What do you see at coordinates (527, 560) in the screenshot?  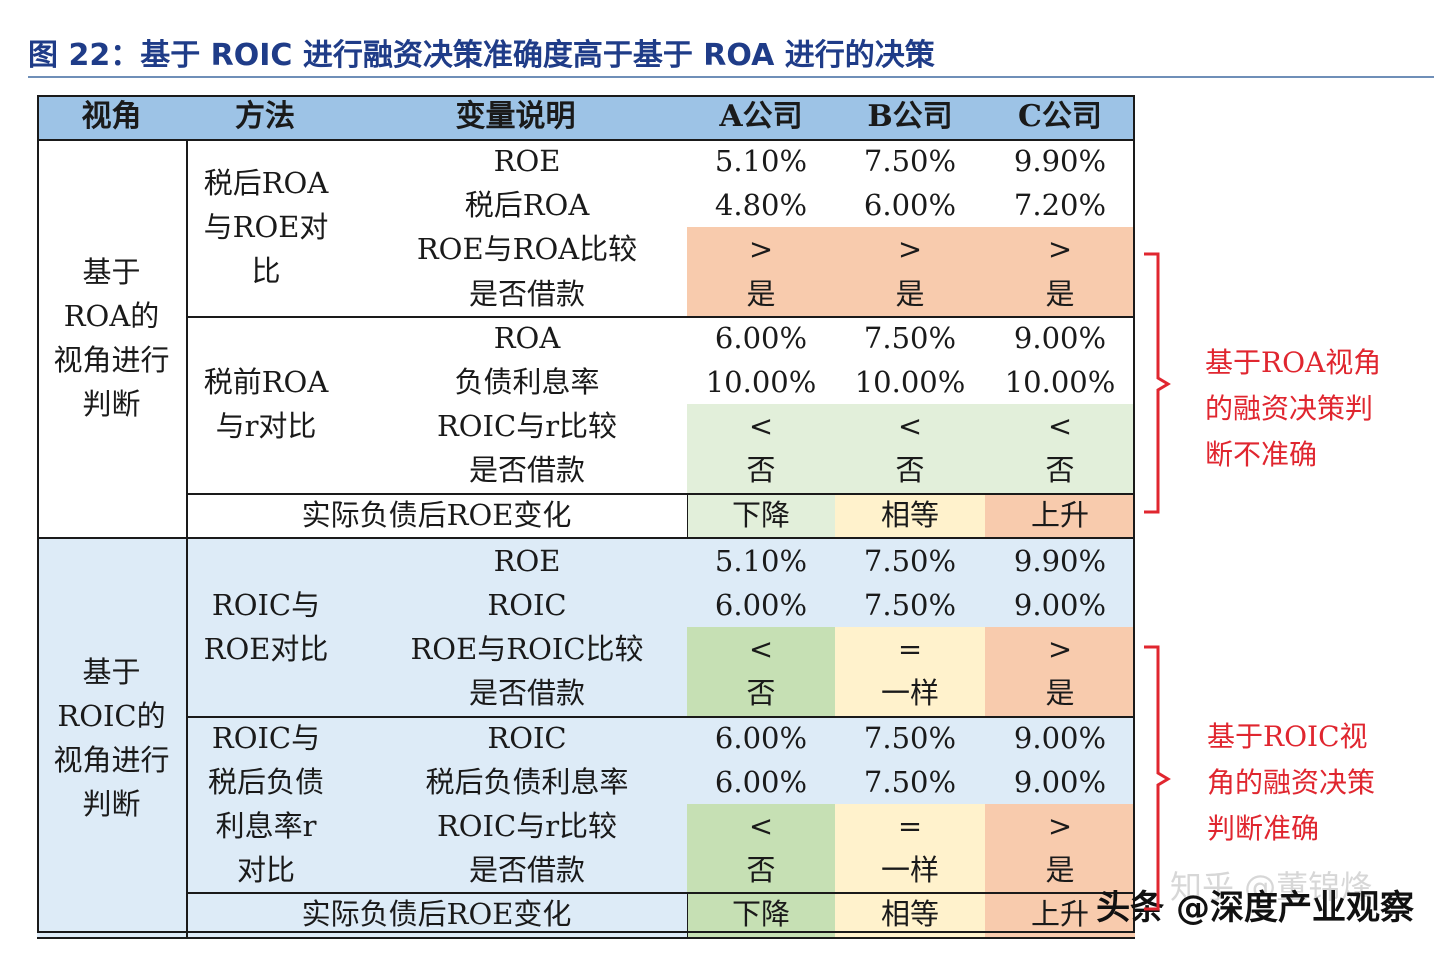 I see `roic-var-label: ROE` at bounding box center [527, 560].